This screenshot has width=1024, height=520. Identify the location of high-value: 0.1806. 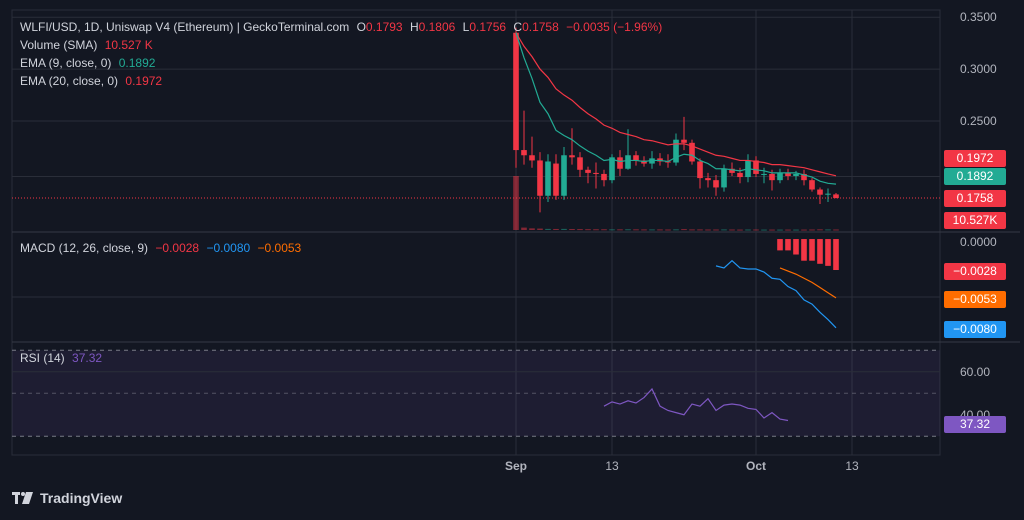
(437, 27).